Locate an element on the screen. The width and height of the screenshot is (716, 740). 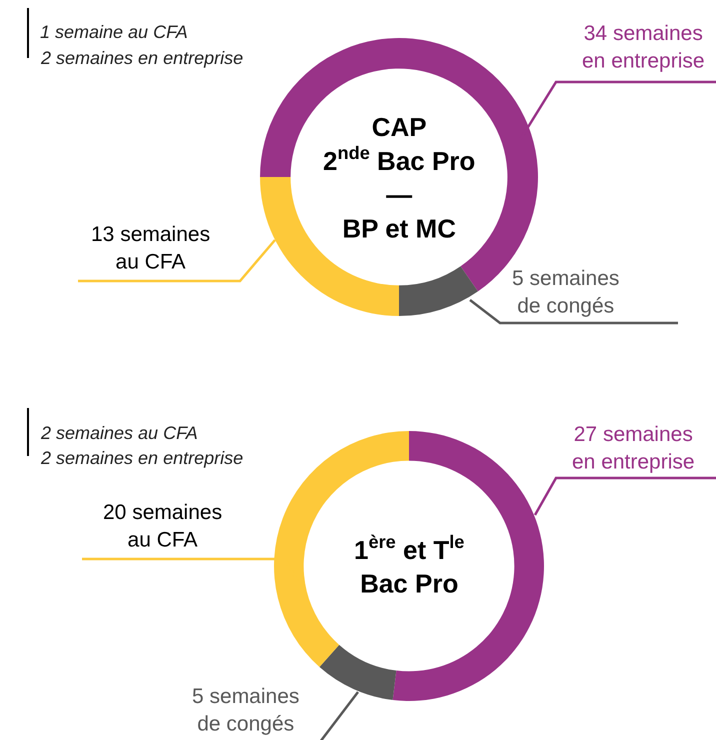
slice-label: 27 semaines en entreprise is located at coordinates (633, 448).